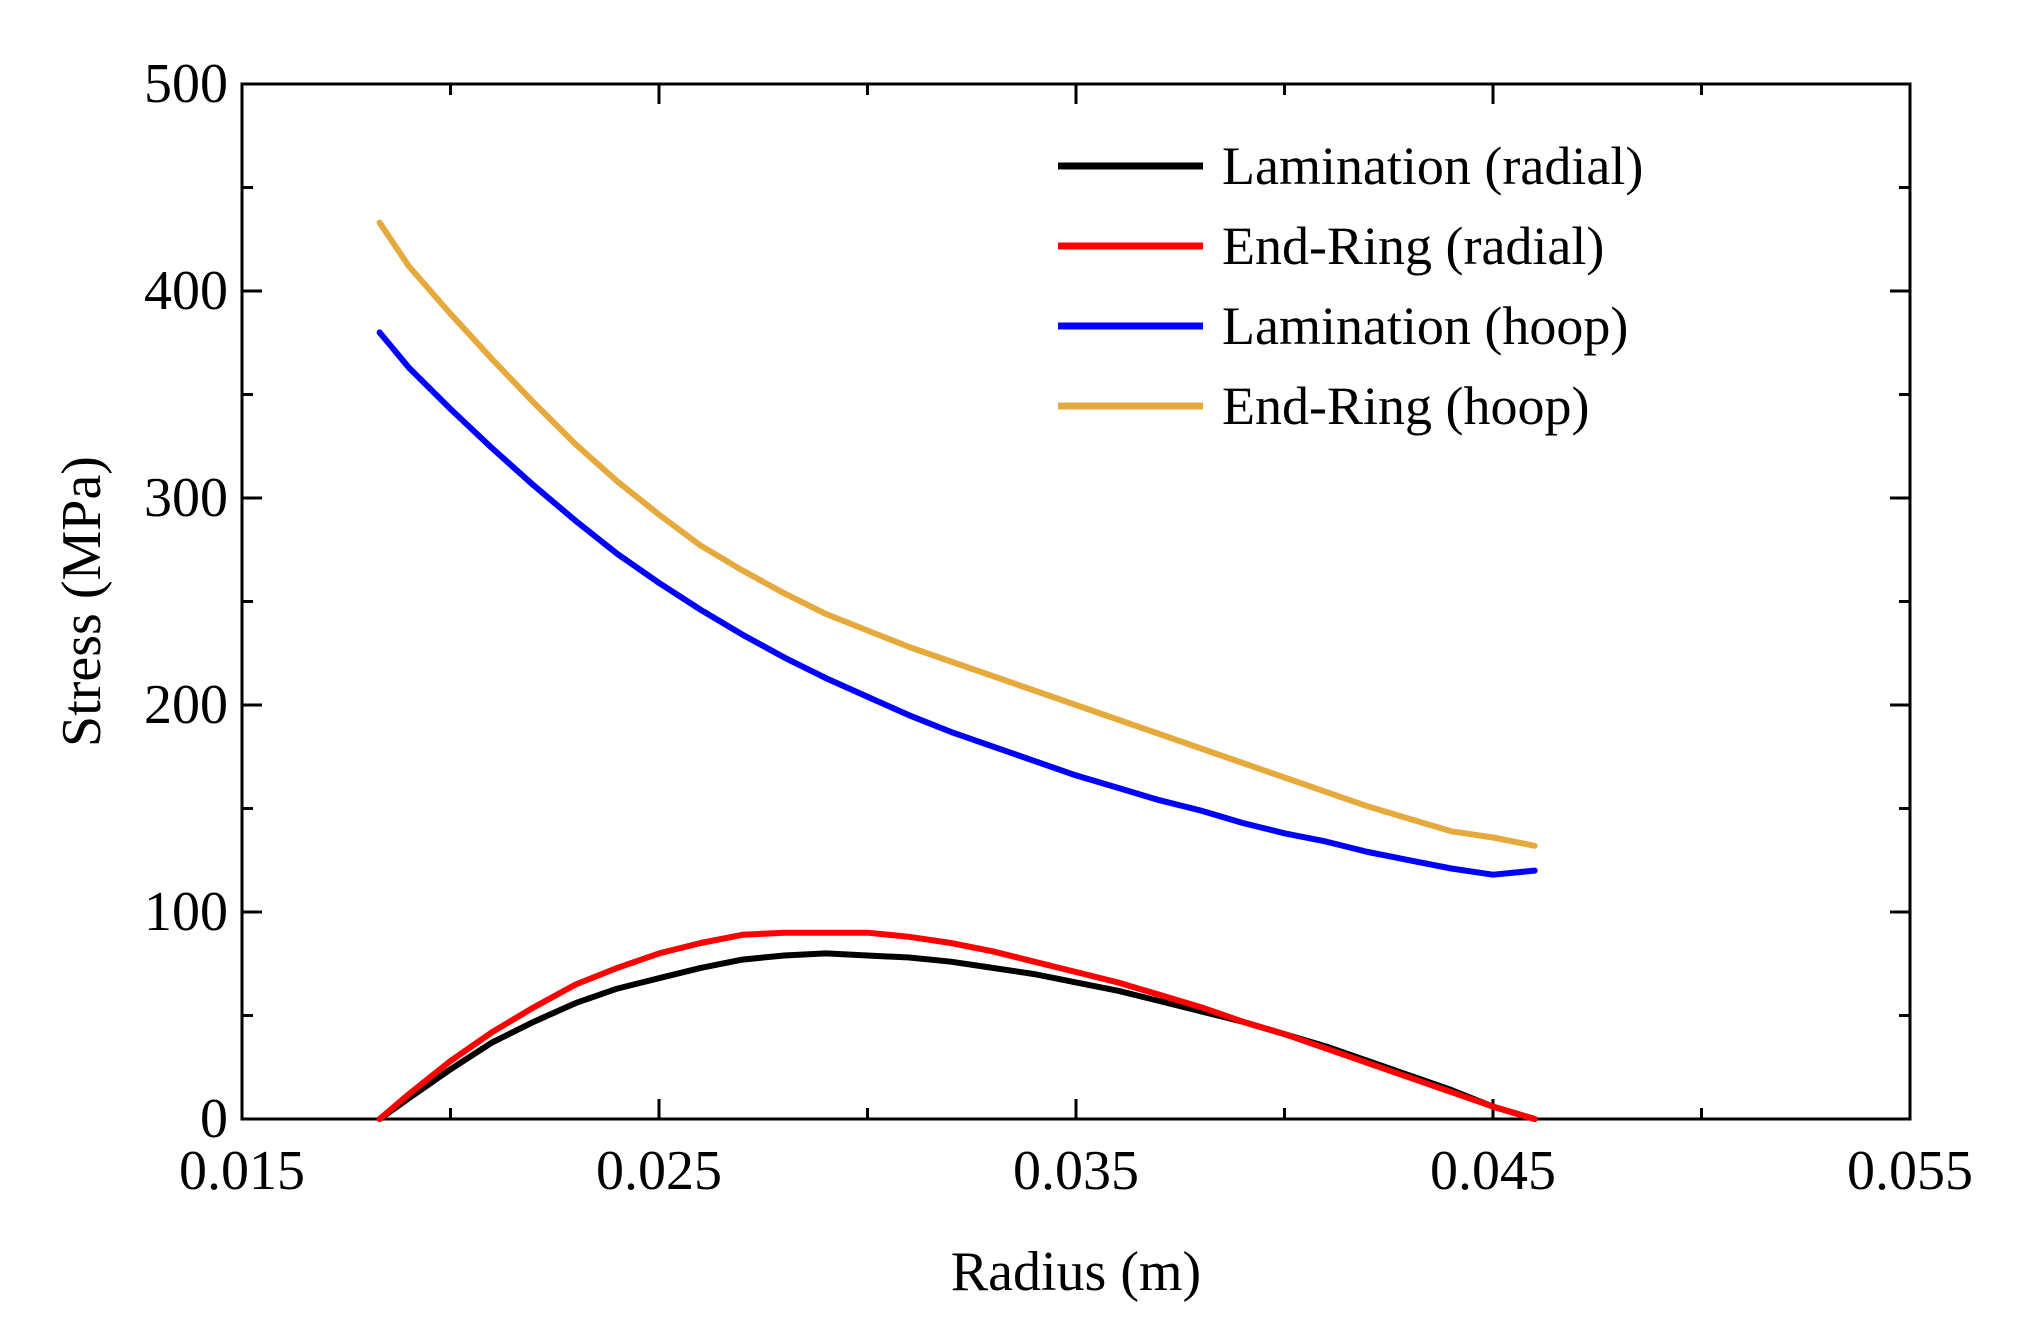 The width and height of the screenshot is (2024, 1331). Describe the element at coordinates (242, 1171) in the screenshot. I see `x-tick-label: 0.015` at that location.